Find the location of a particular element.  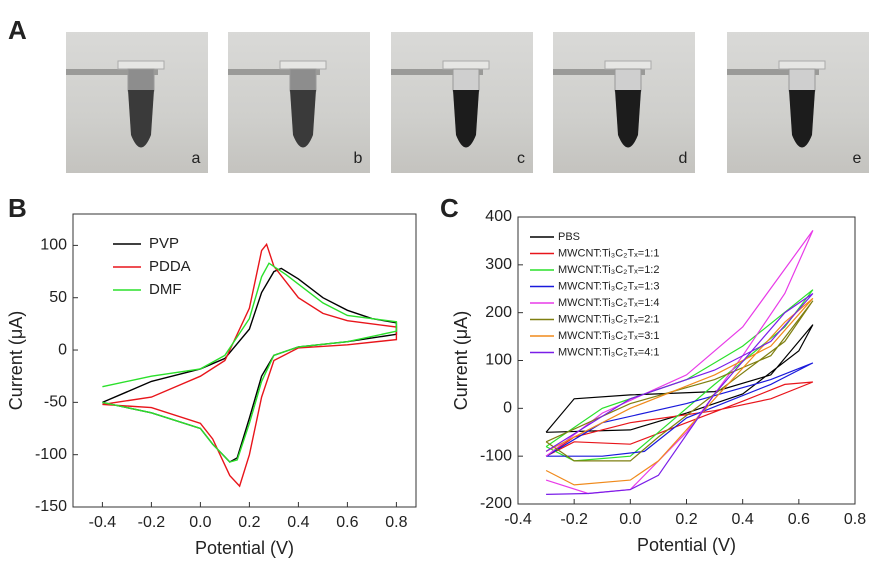

legend-label: MWCNT:Ti₃C₂Tₓ=4:1 is located at coordinates (608, 352).